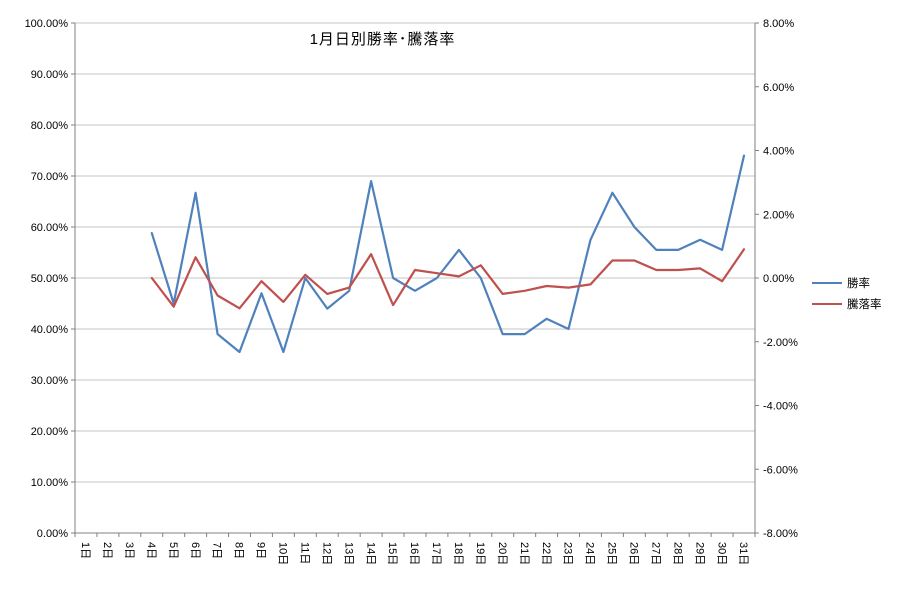 Image resolution: width=904 pixels, height=595 pixels. Describe the element at coordinates (173, 550) in the screenshot. I see `x-axis-category-label: 5日` at that location.